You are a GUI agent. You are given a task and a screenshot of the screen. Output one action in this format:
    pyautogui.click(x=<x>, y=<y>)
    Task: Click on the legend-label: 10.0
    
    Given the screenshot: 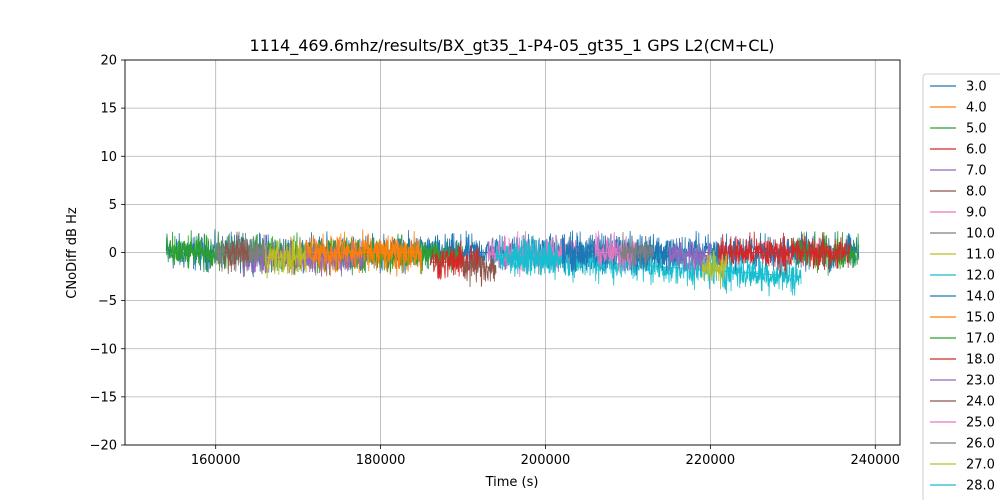 What is the action you would take?
    pyautogui.click(x=980, y=234)
    